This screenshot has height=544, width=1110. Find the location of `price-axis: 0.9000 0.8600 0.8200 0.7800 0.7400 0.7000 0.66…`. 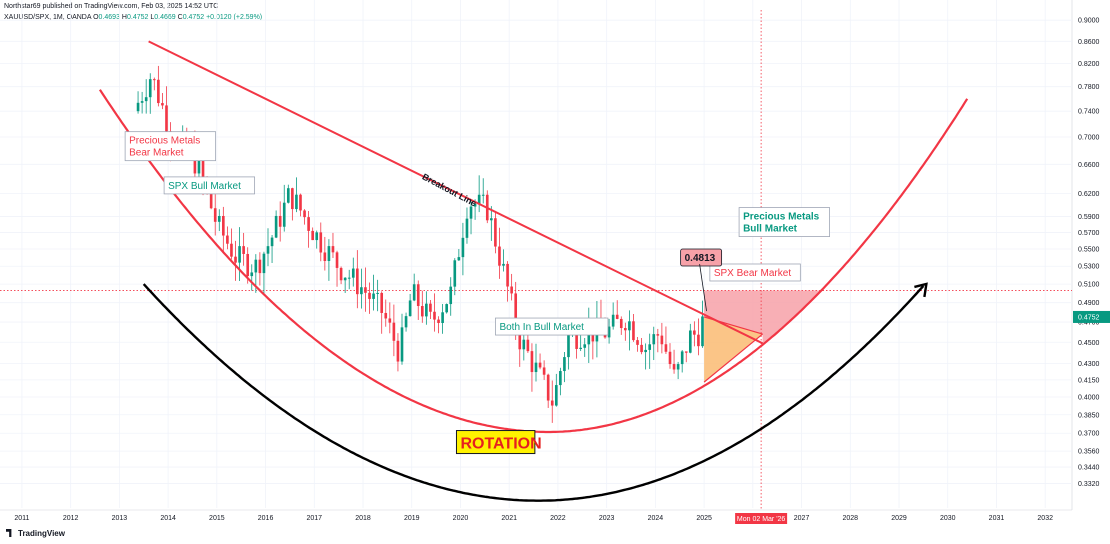

price-axis: 0.9000 0.8600 0.8200 0.7800 0.7400 0.7000 0.66… is located at coordinates (1091, 253).